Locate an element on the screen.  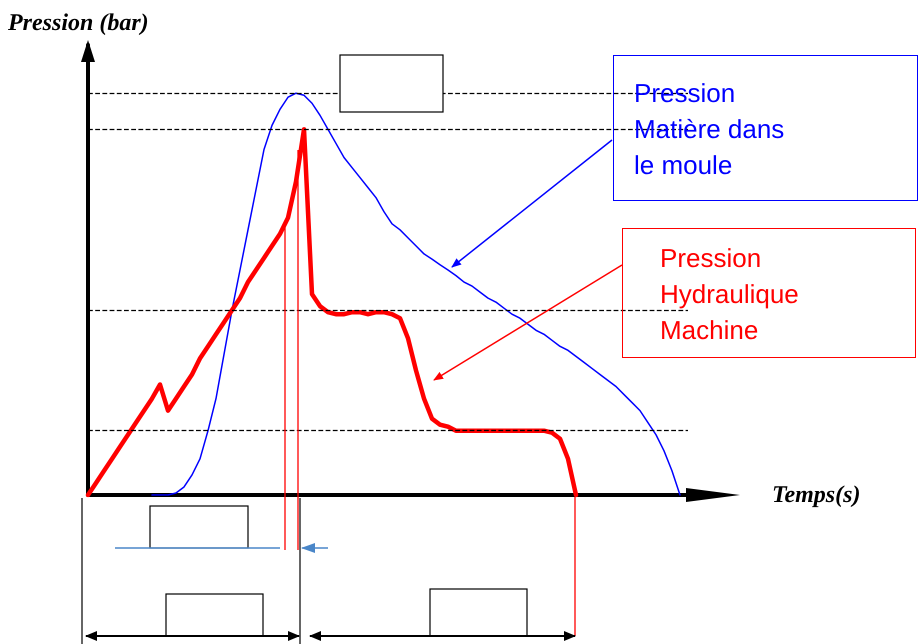
x-axis-title: Temps(s) is located at coordinates (816, 495).